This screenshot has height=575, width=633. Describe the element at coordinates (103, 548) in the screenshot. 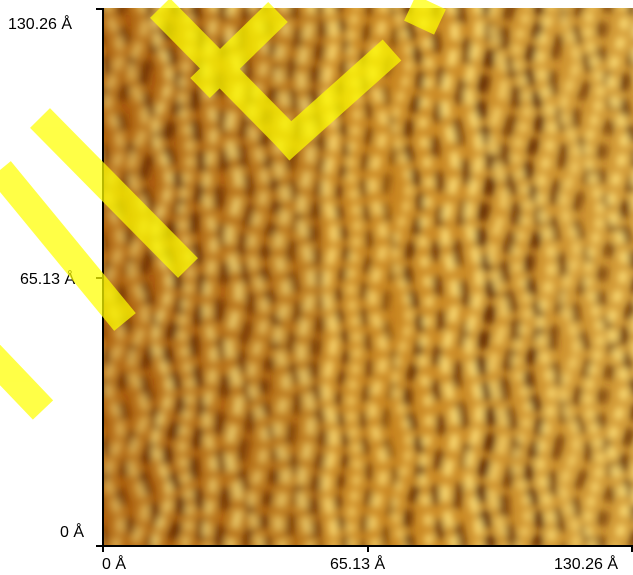

I see `x-tick-left` at that location.